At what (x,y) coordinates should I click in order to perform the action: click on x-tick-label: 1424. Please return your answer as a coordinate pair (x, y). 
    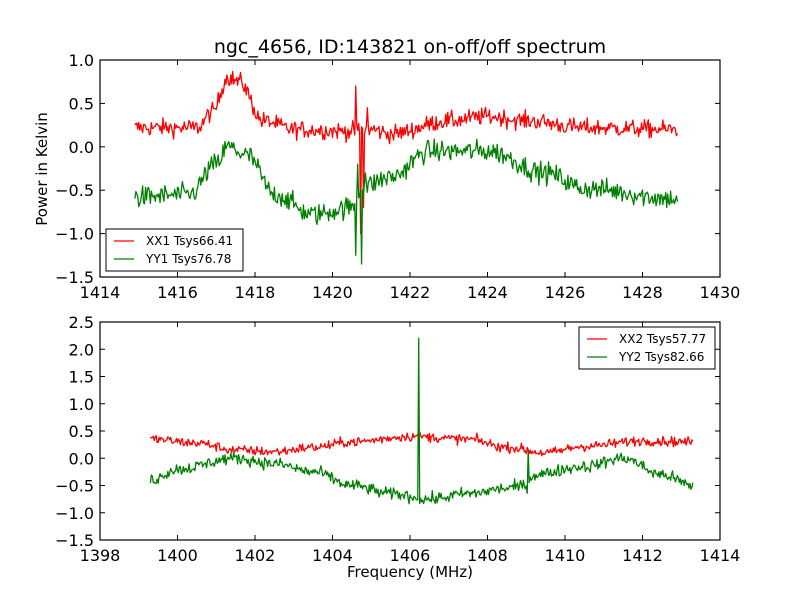
    Looking at the image, I should click on (487, 292).